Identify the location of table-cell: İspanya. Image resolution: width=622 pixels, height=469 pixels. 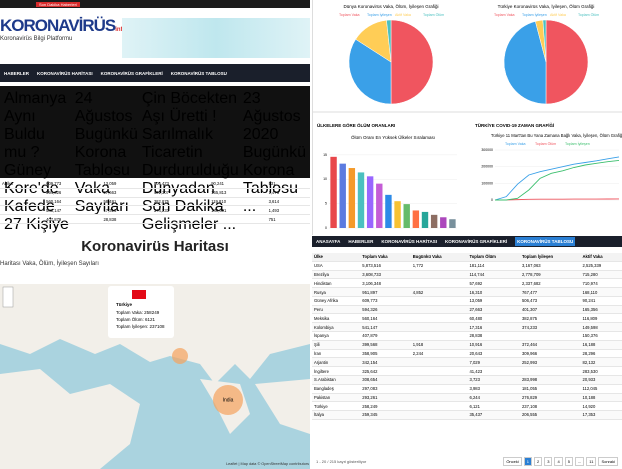
(336, 336).